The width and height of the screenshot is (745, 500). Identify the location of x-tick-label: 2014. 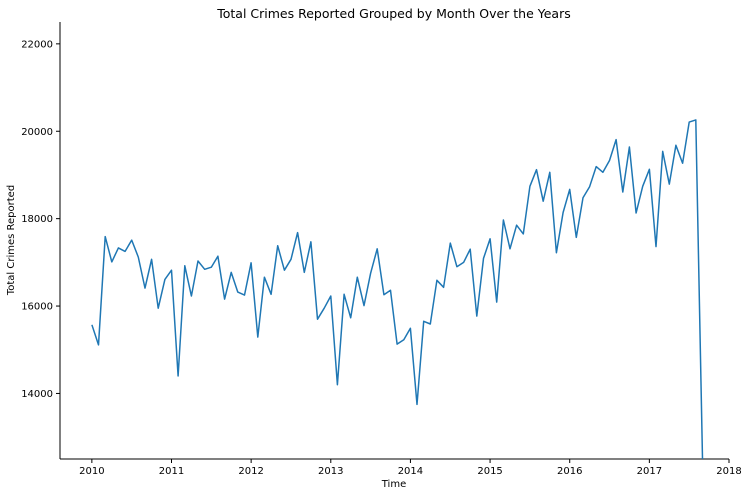
(410, 471).